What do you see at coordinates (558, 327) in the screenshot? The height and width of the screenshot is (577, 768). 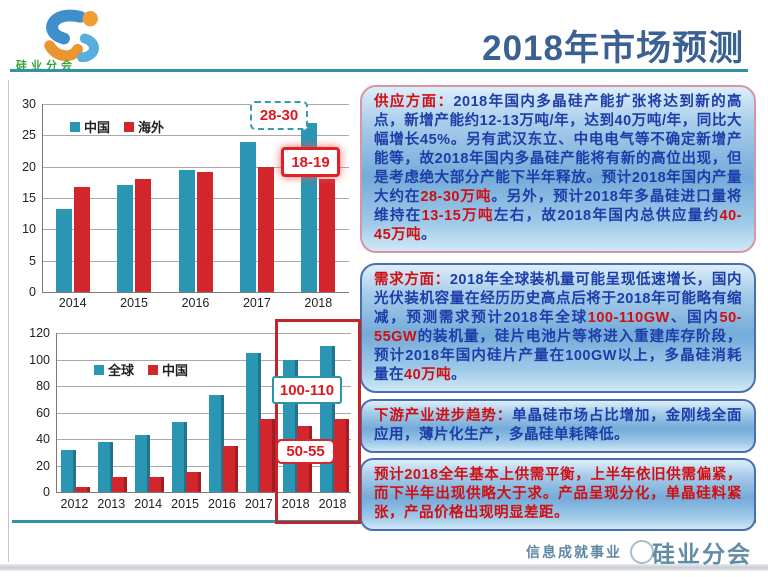 I see `panel-text-segment: 50-55GW` at bounding box center [558, 327].